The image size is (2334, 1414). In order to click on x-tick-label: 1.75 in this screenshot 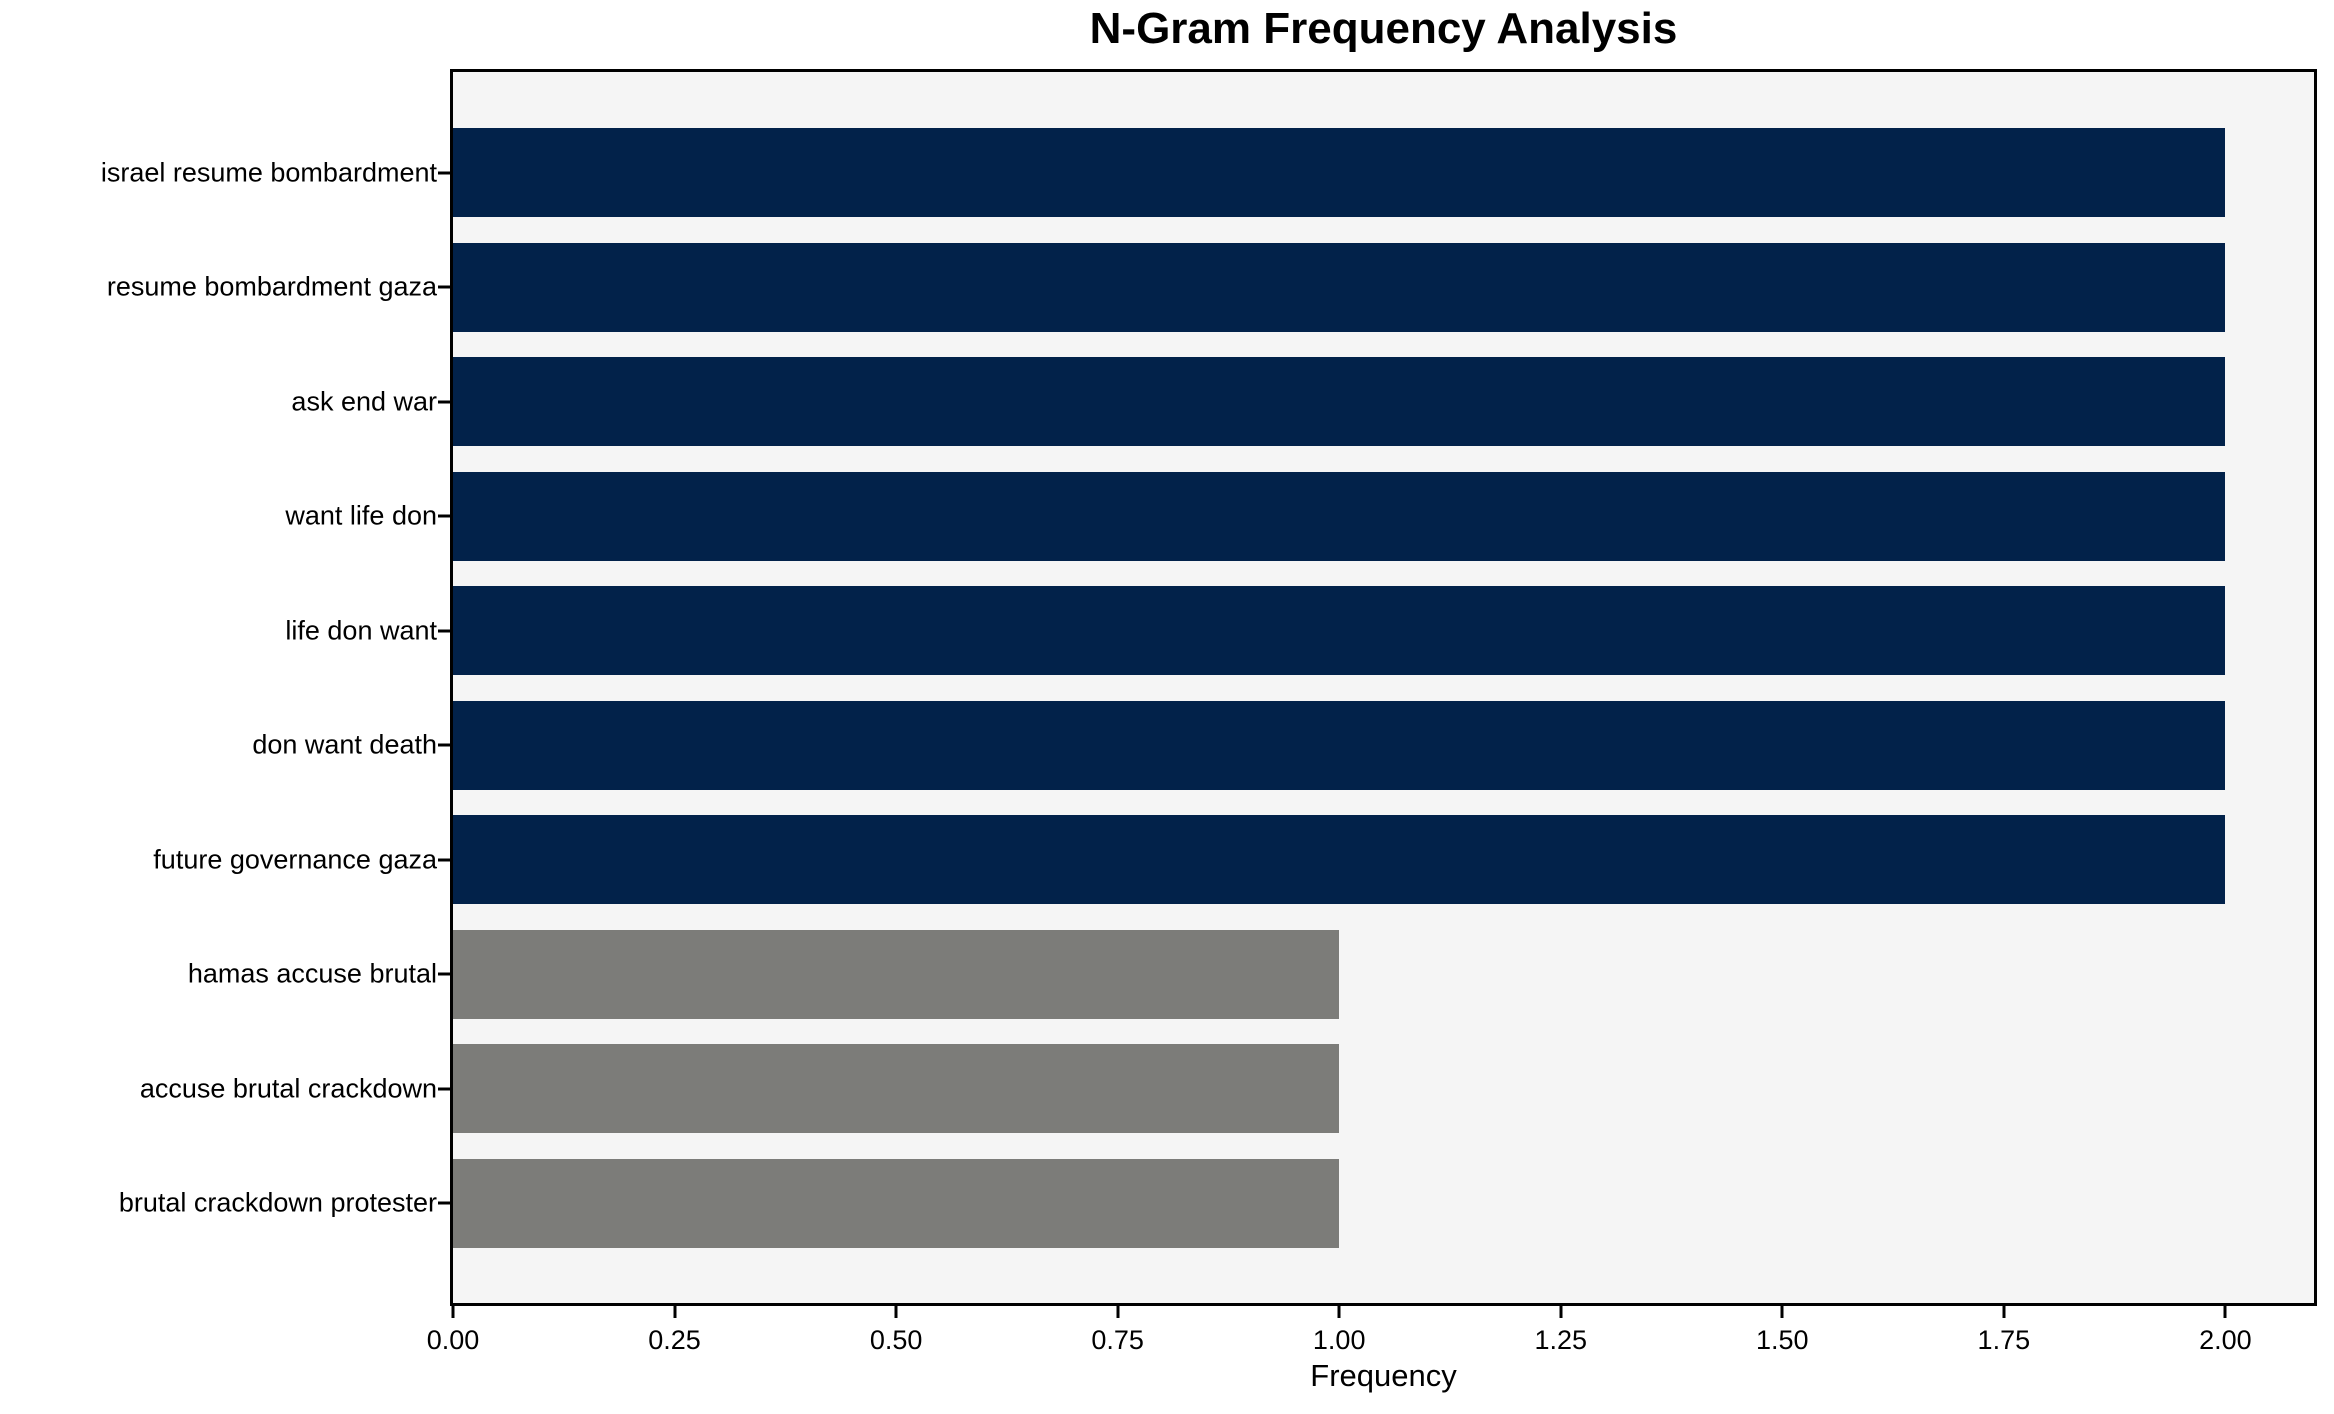, I will do `click(2004, 1340)`.